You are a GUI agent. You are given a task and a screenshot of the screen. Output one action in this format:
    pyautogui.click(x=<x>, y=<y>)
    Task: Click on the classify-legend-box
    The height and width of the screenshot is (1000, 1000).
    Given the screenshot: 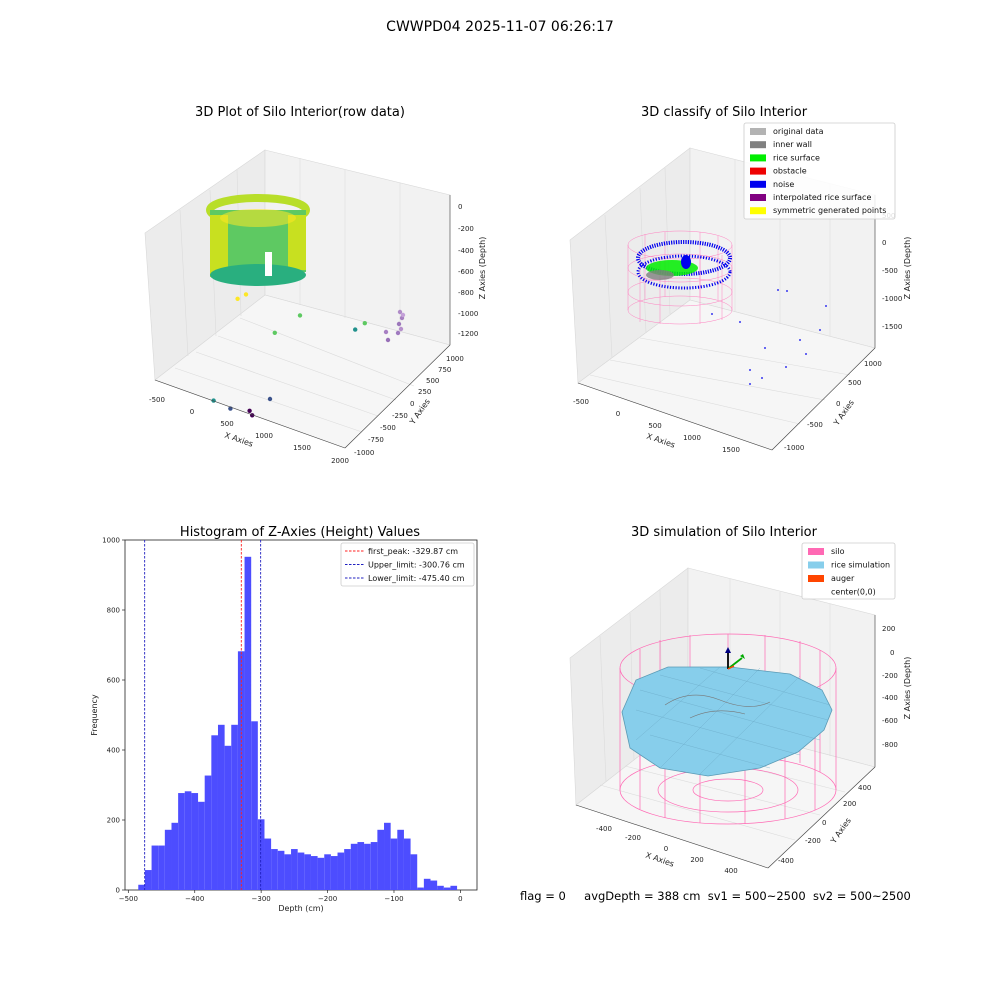 What is the action you would take?
    pyautogui.click(x=819, y=171)
    